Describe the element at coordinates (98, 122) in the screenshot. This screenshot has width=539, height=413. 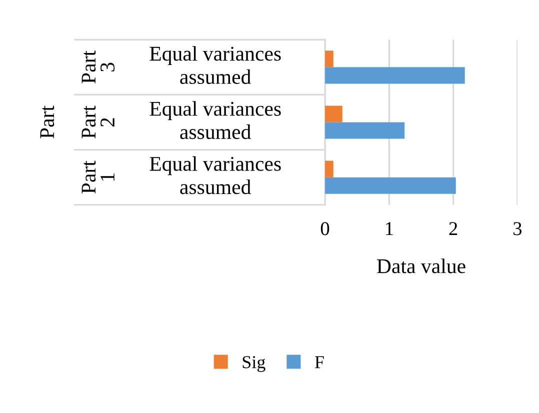
I see `text: Part 2` at that location.